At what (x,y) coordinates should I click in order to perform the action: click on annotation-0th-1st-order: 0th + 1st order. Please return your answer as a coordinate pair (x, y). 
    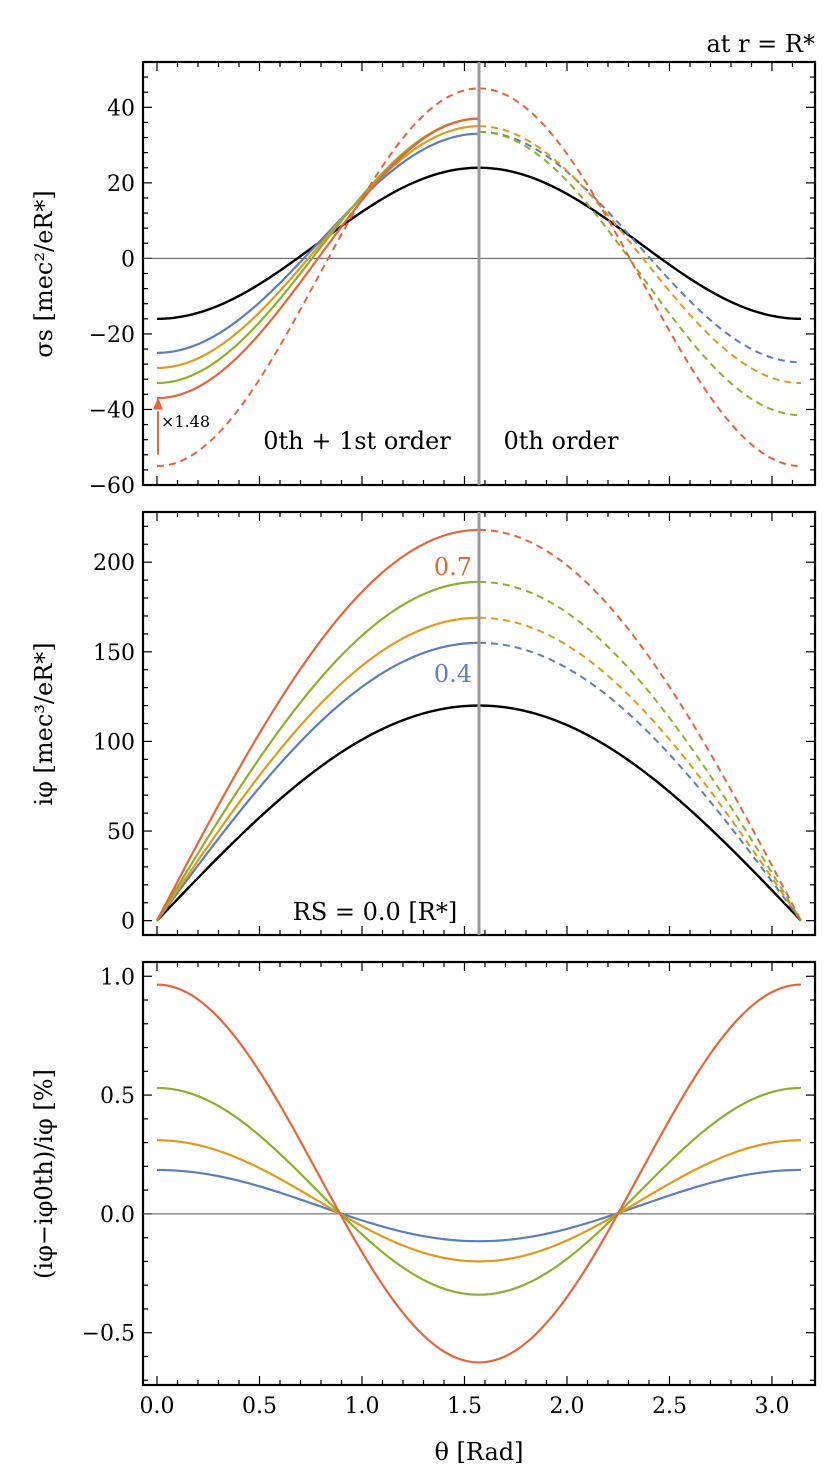
    Looking at the image, I should click on (357, 441).